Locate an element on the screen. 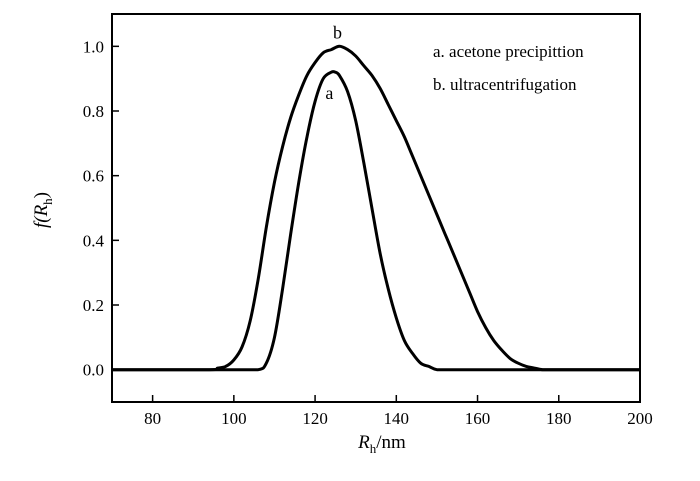  y-axis-title-sub: h is located at coordinates (47, 201).